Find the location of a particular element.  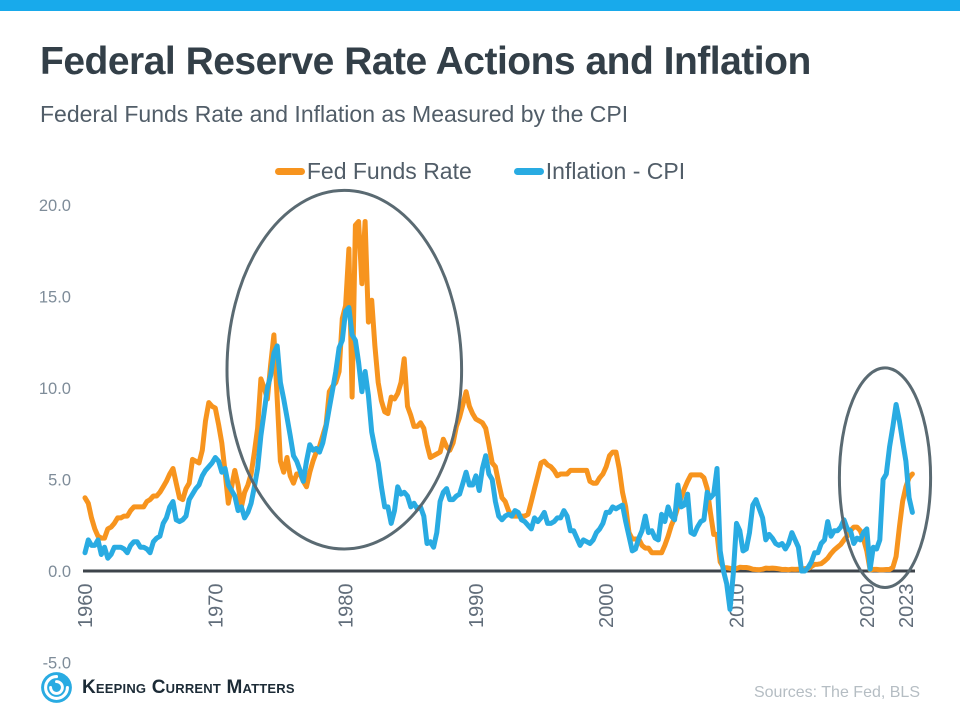

chart-legend: Fed Funds Rate Inflation - CPI is located at coordinates (480, 171).